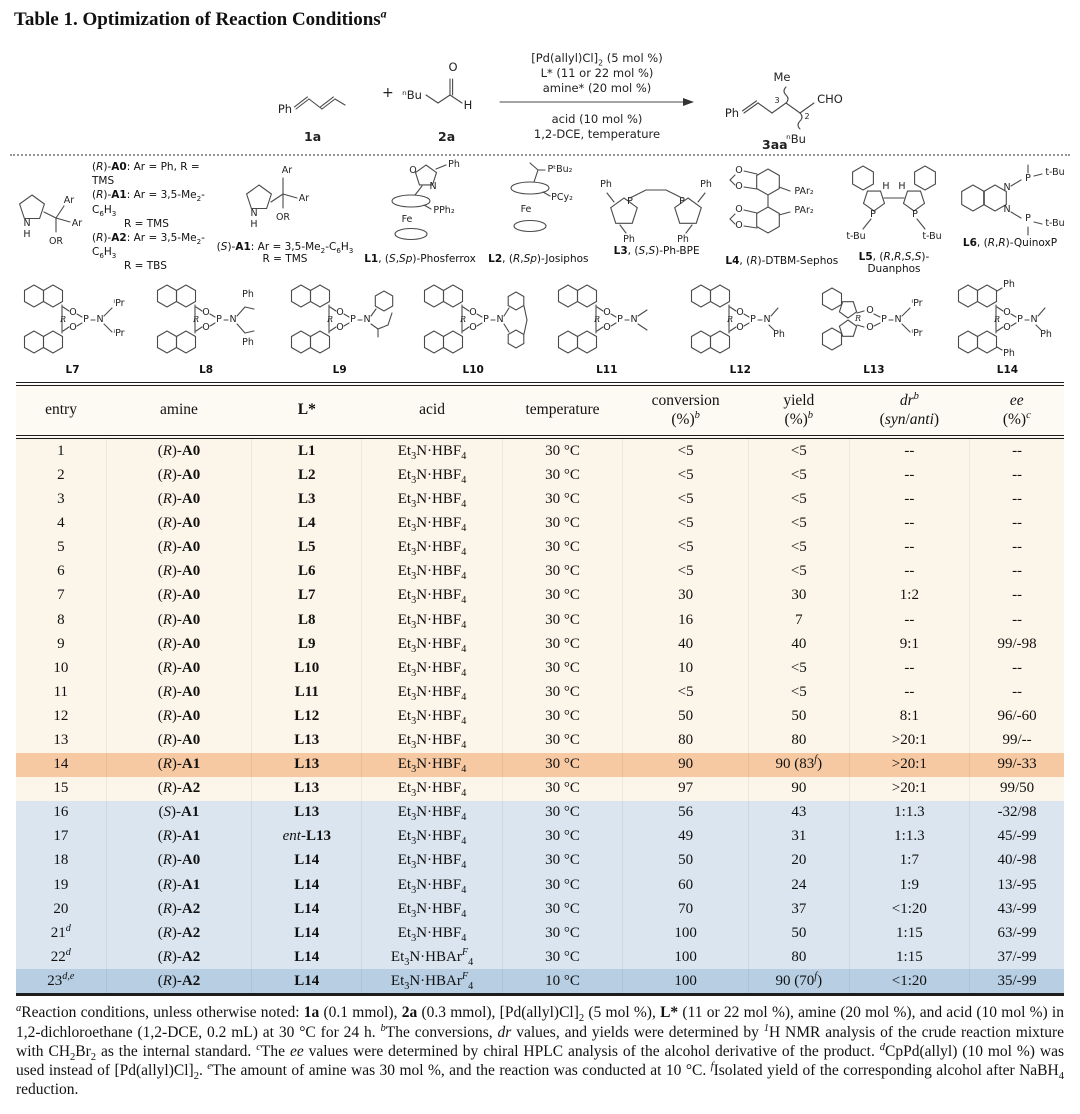 The image size is (1080, 1114). What do you see at coordinates (432, 411) in the screenshot?
I see `column-header: acid` at bounding box center [432, 411].